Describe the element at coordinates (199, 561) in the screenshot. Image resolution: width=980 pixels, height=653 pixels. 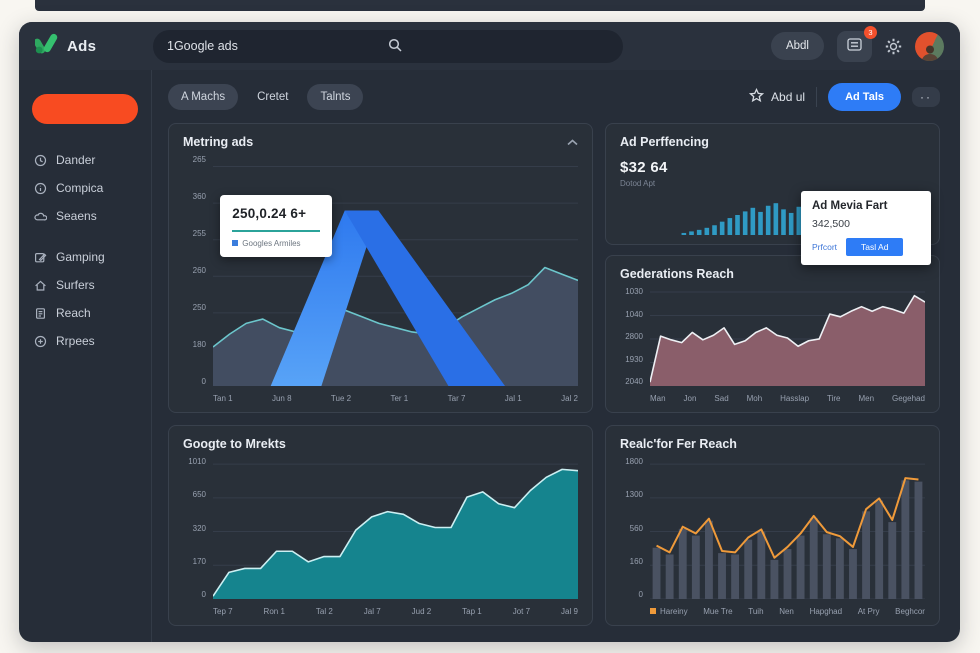
I see `y-axis-tick: 170` at that location.